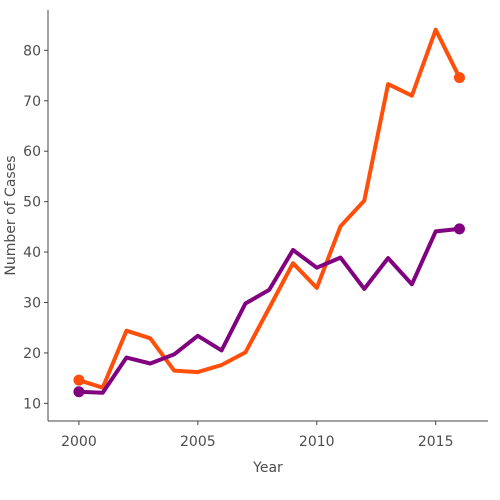 This screenshot has height=500, width=500. Describe the element at coordinates (459, 78) in the screenshot. I see `series-1-end-point` at that location.